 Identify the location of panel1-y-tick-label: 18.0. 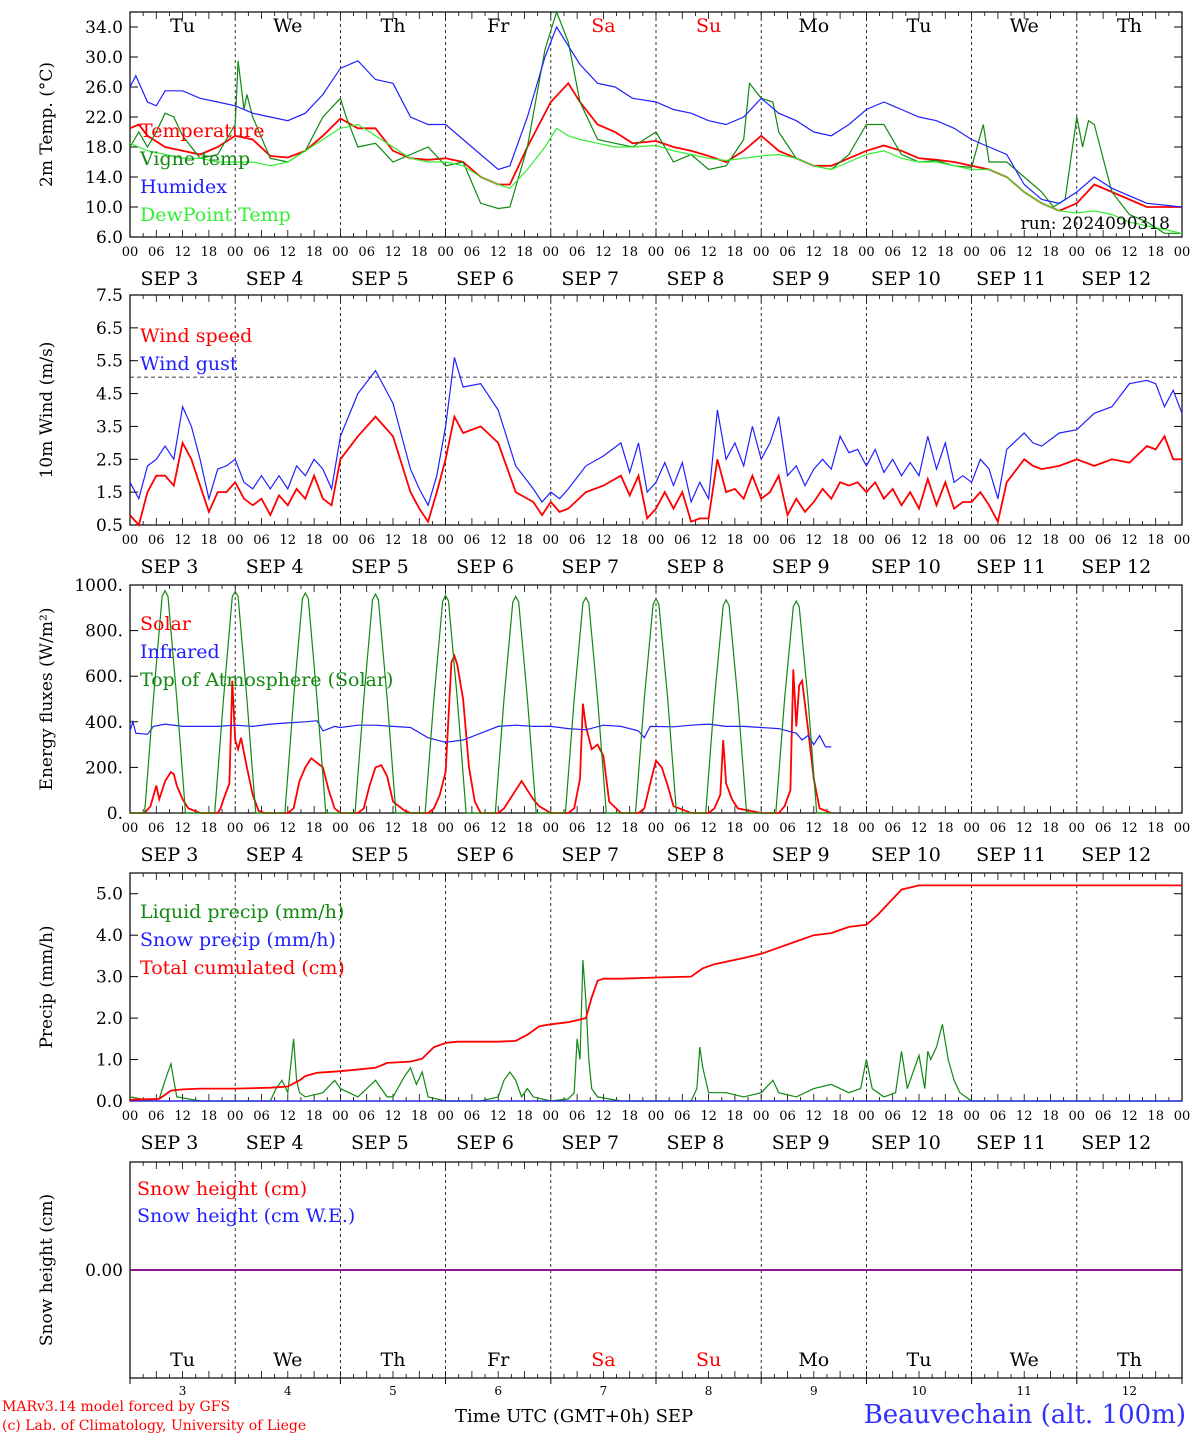
(104, 148).